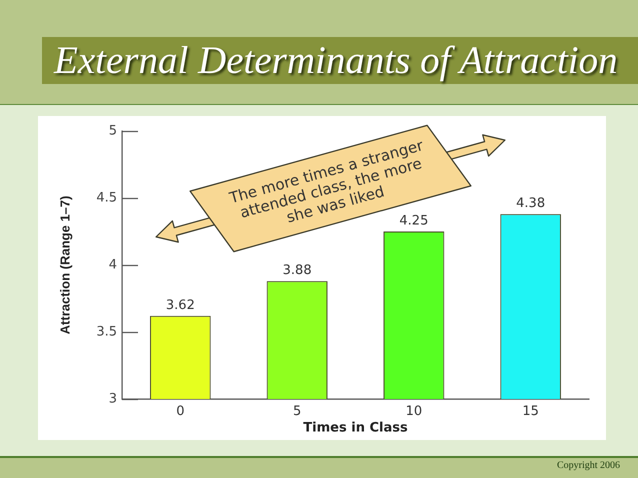 Image resolution: width=638 pixels, height=478 pixels. Describe the element at coordinates (112, 264) in the screenshot. I see `y-tick-label: 4` at that location.